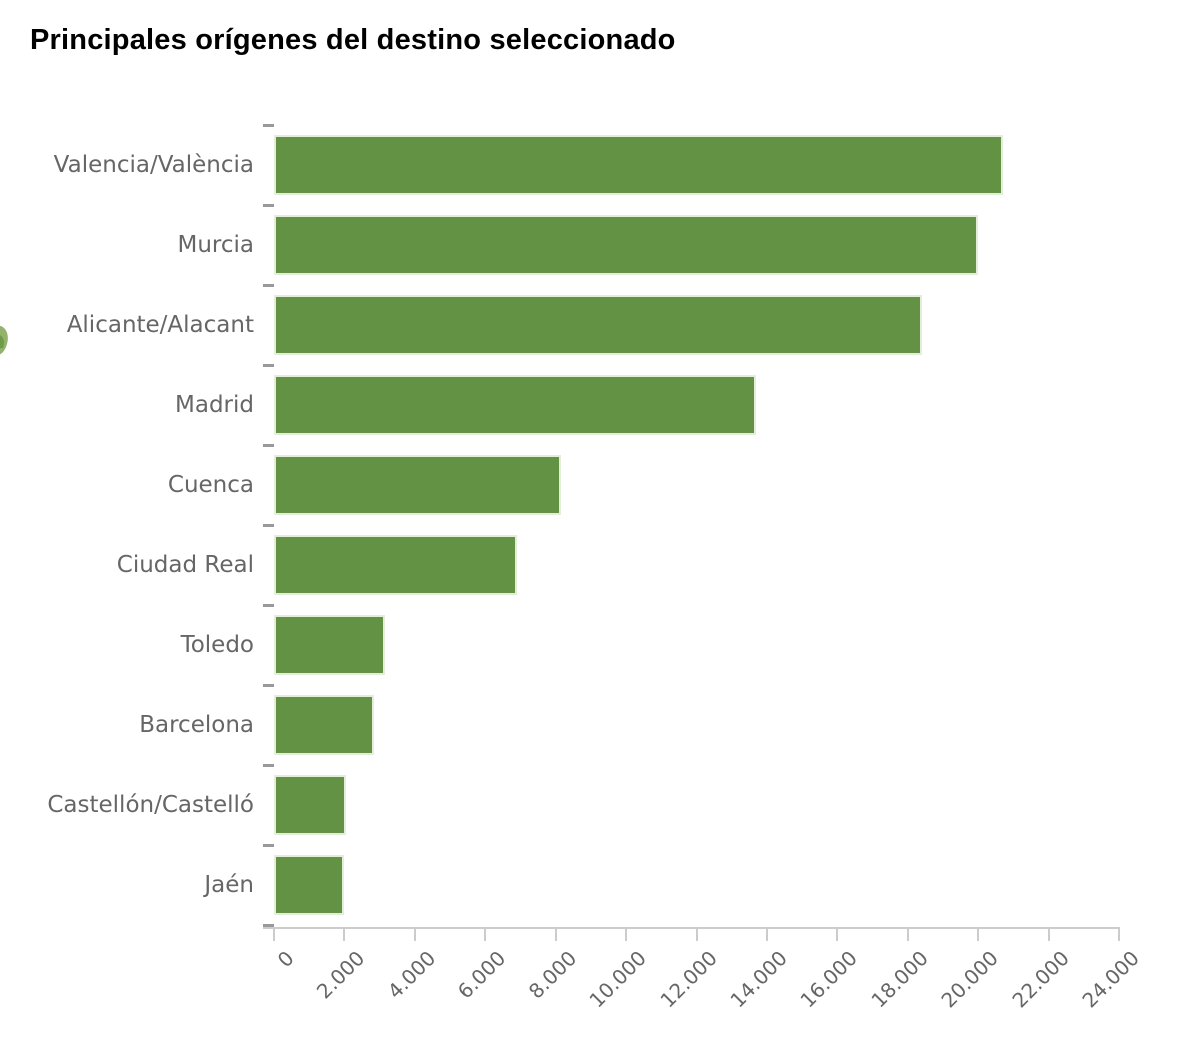 The width and height of the screenshot is (1200, 1044). Describe the element at coordinates (969, 979) in the screenshot. I see `x-axis-tick-label: 20.000` at that location.